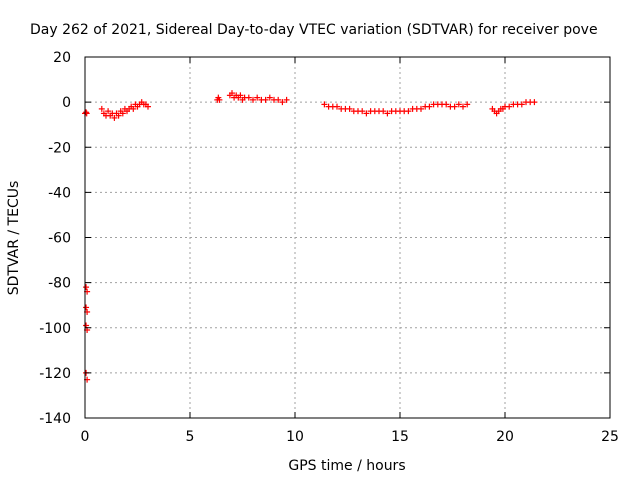 The image size is (640, 480). Describe the element at coordinates (346, 466) in the screenshot. I see `x-axis-label: GPS time / hours` at that location.